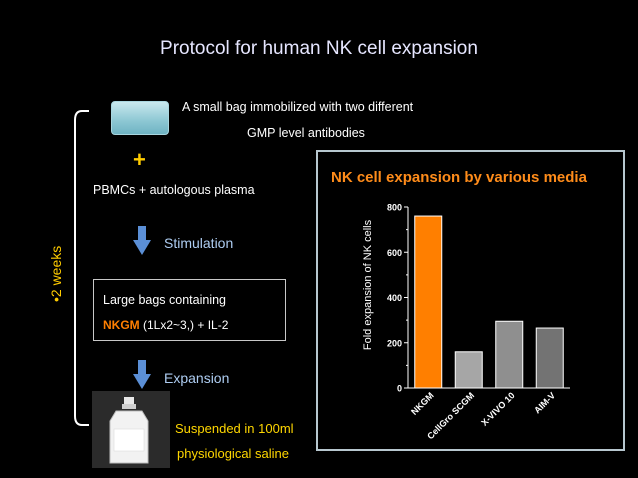 This screenshot has width=638, height=478. I want to click on bracket-icon, so click(81, 268).